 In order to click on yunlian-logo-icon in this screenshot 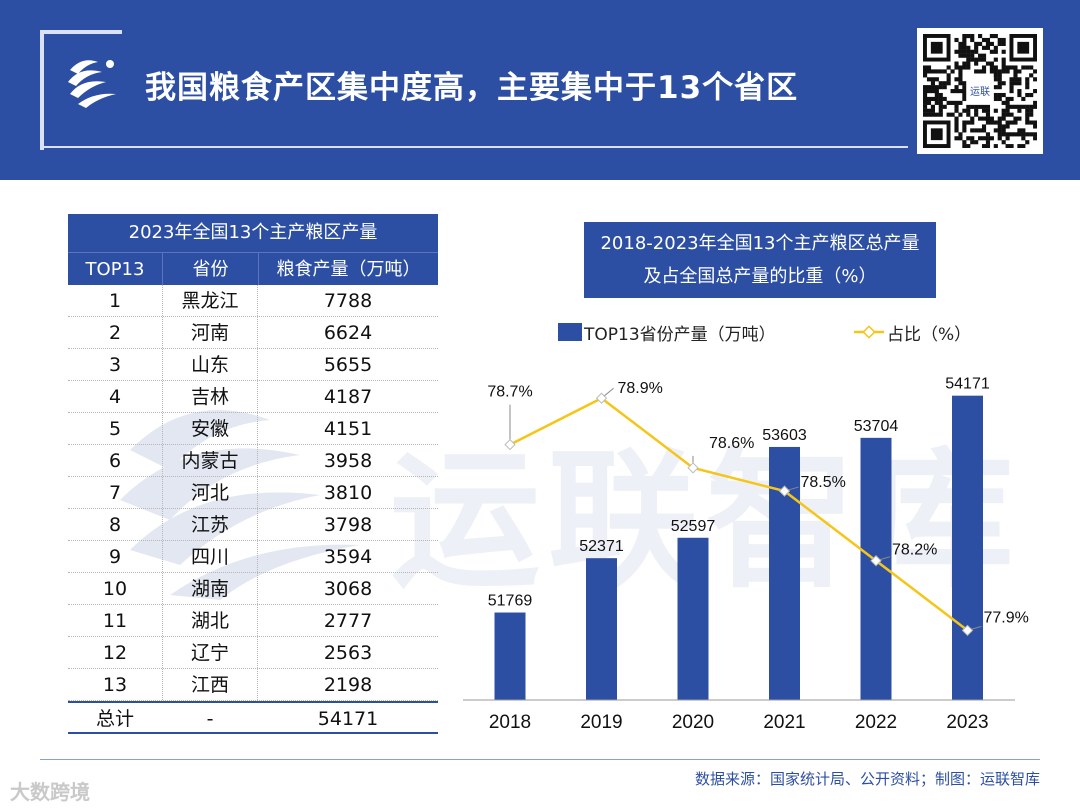, I will do `click(92, 84)`.